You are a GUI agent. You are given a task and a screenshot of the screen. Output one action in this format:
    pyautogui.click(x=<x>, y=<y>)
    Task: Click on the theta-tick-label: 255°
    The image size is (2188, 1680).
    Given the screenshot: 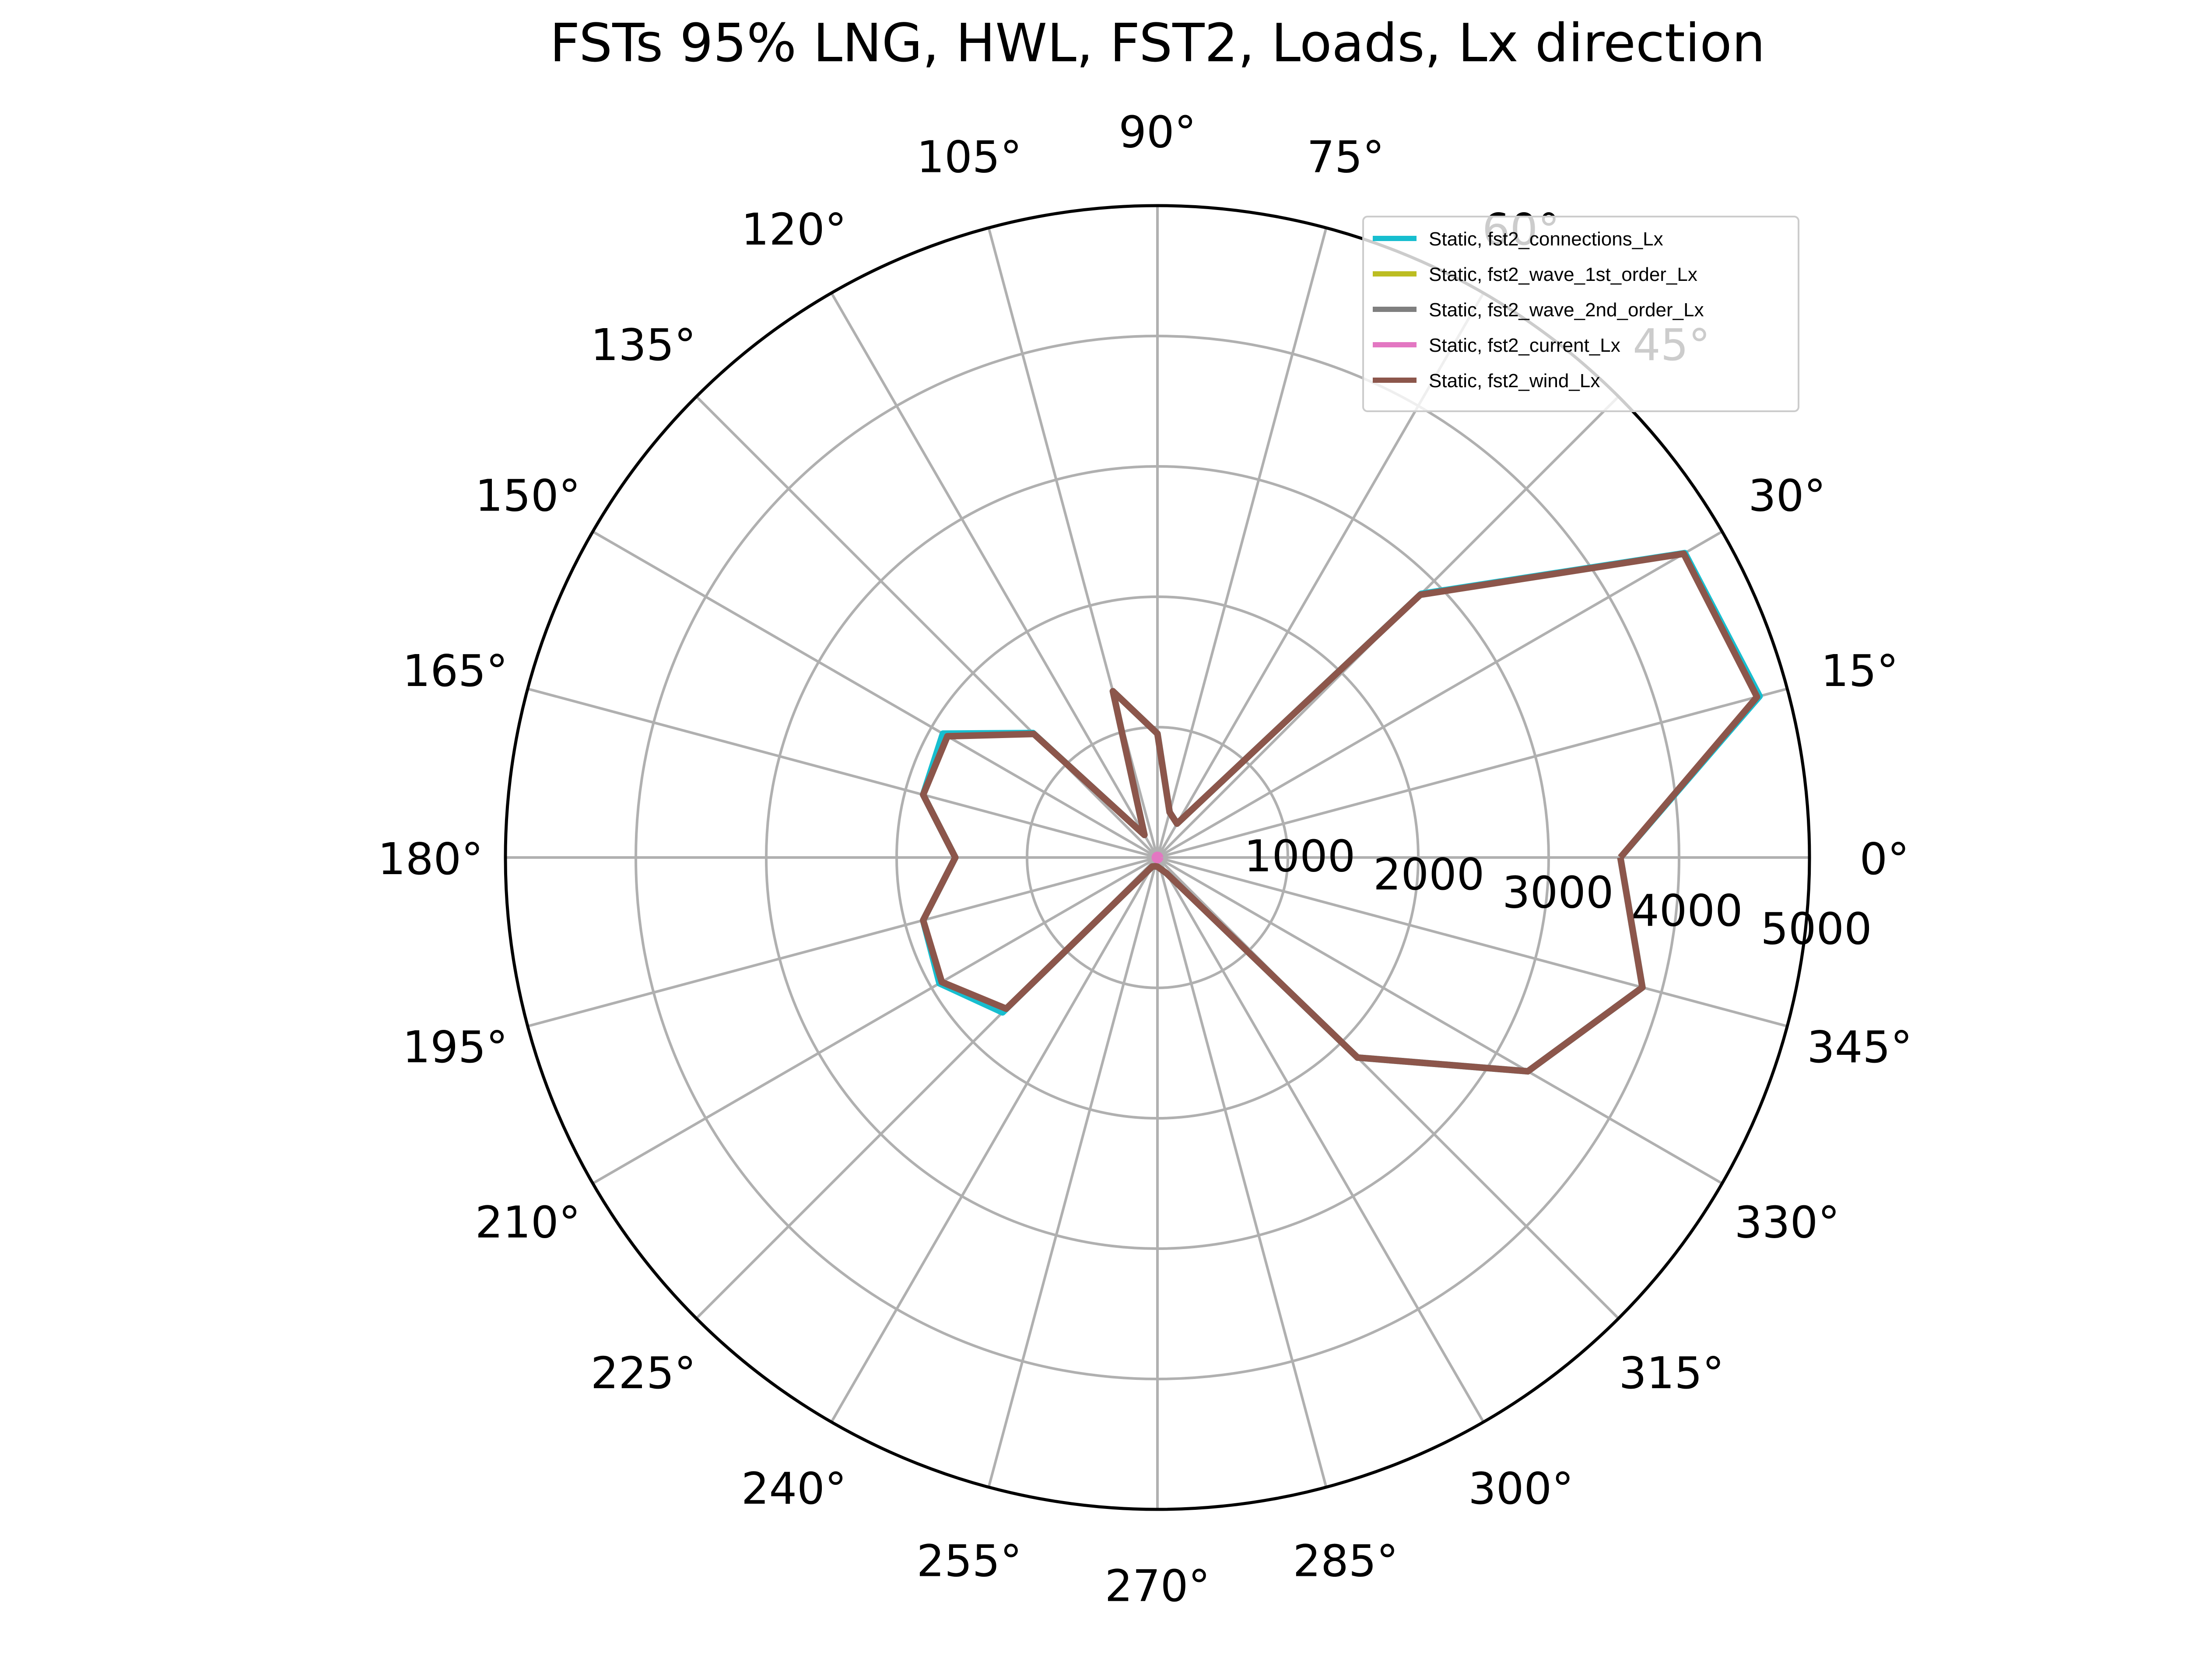 What is the action you would take?
    pyautogui.click(x=970, y=1561)
    